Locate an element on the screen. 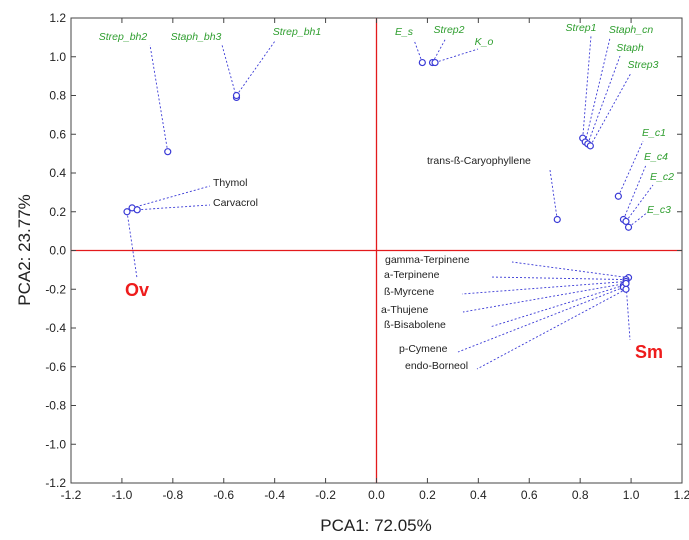 The height and width of the screenshot is (540, 689). y-tick-label: 0.8 is located at coordinates (57, 96).